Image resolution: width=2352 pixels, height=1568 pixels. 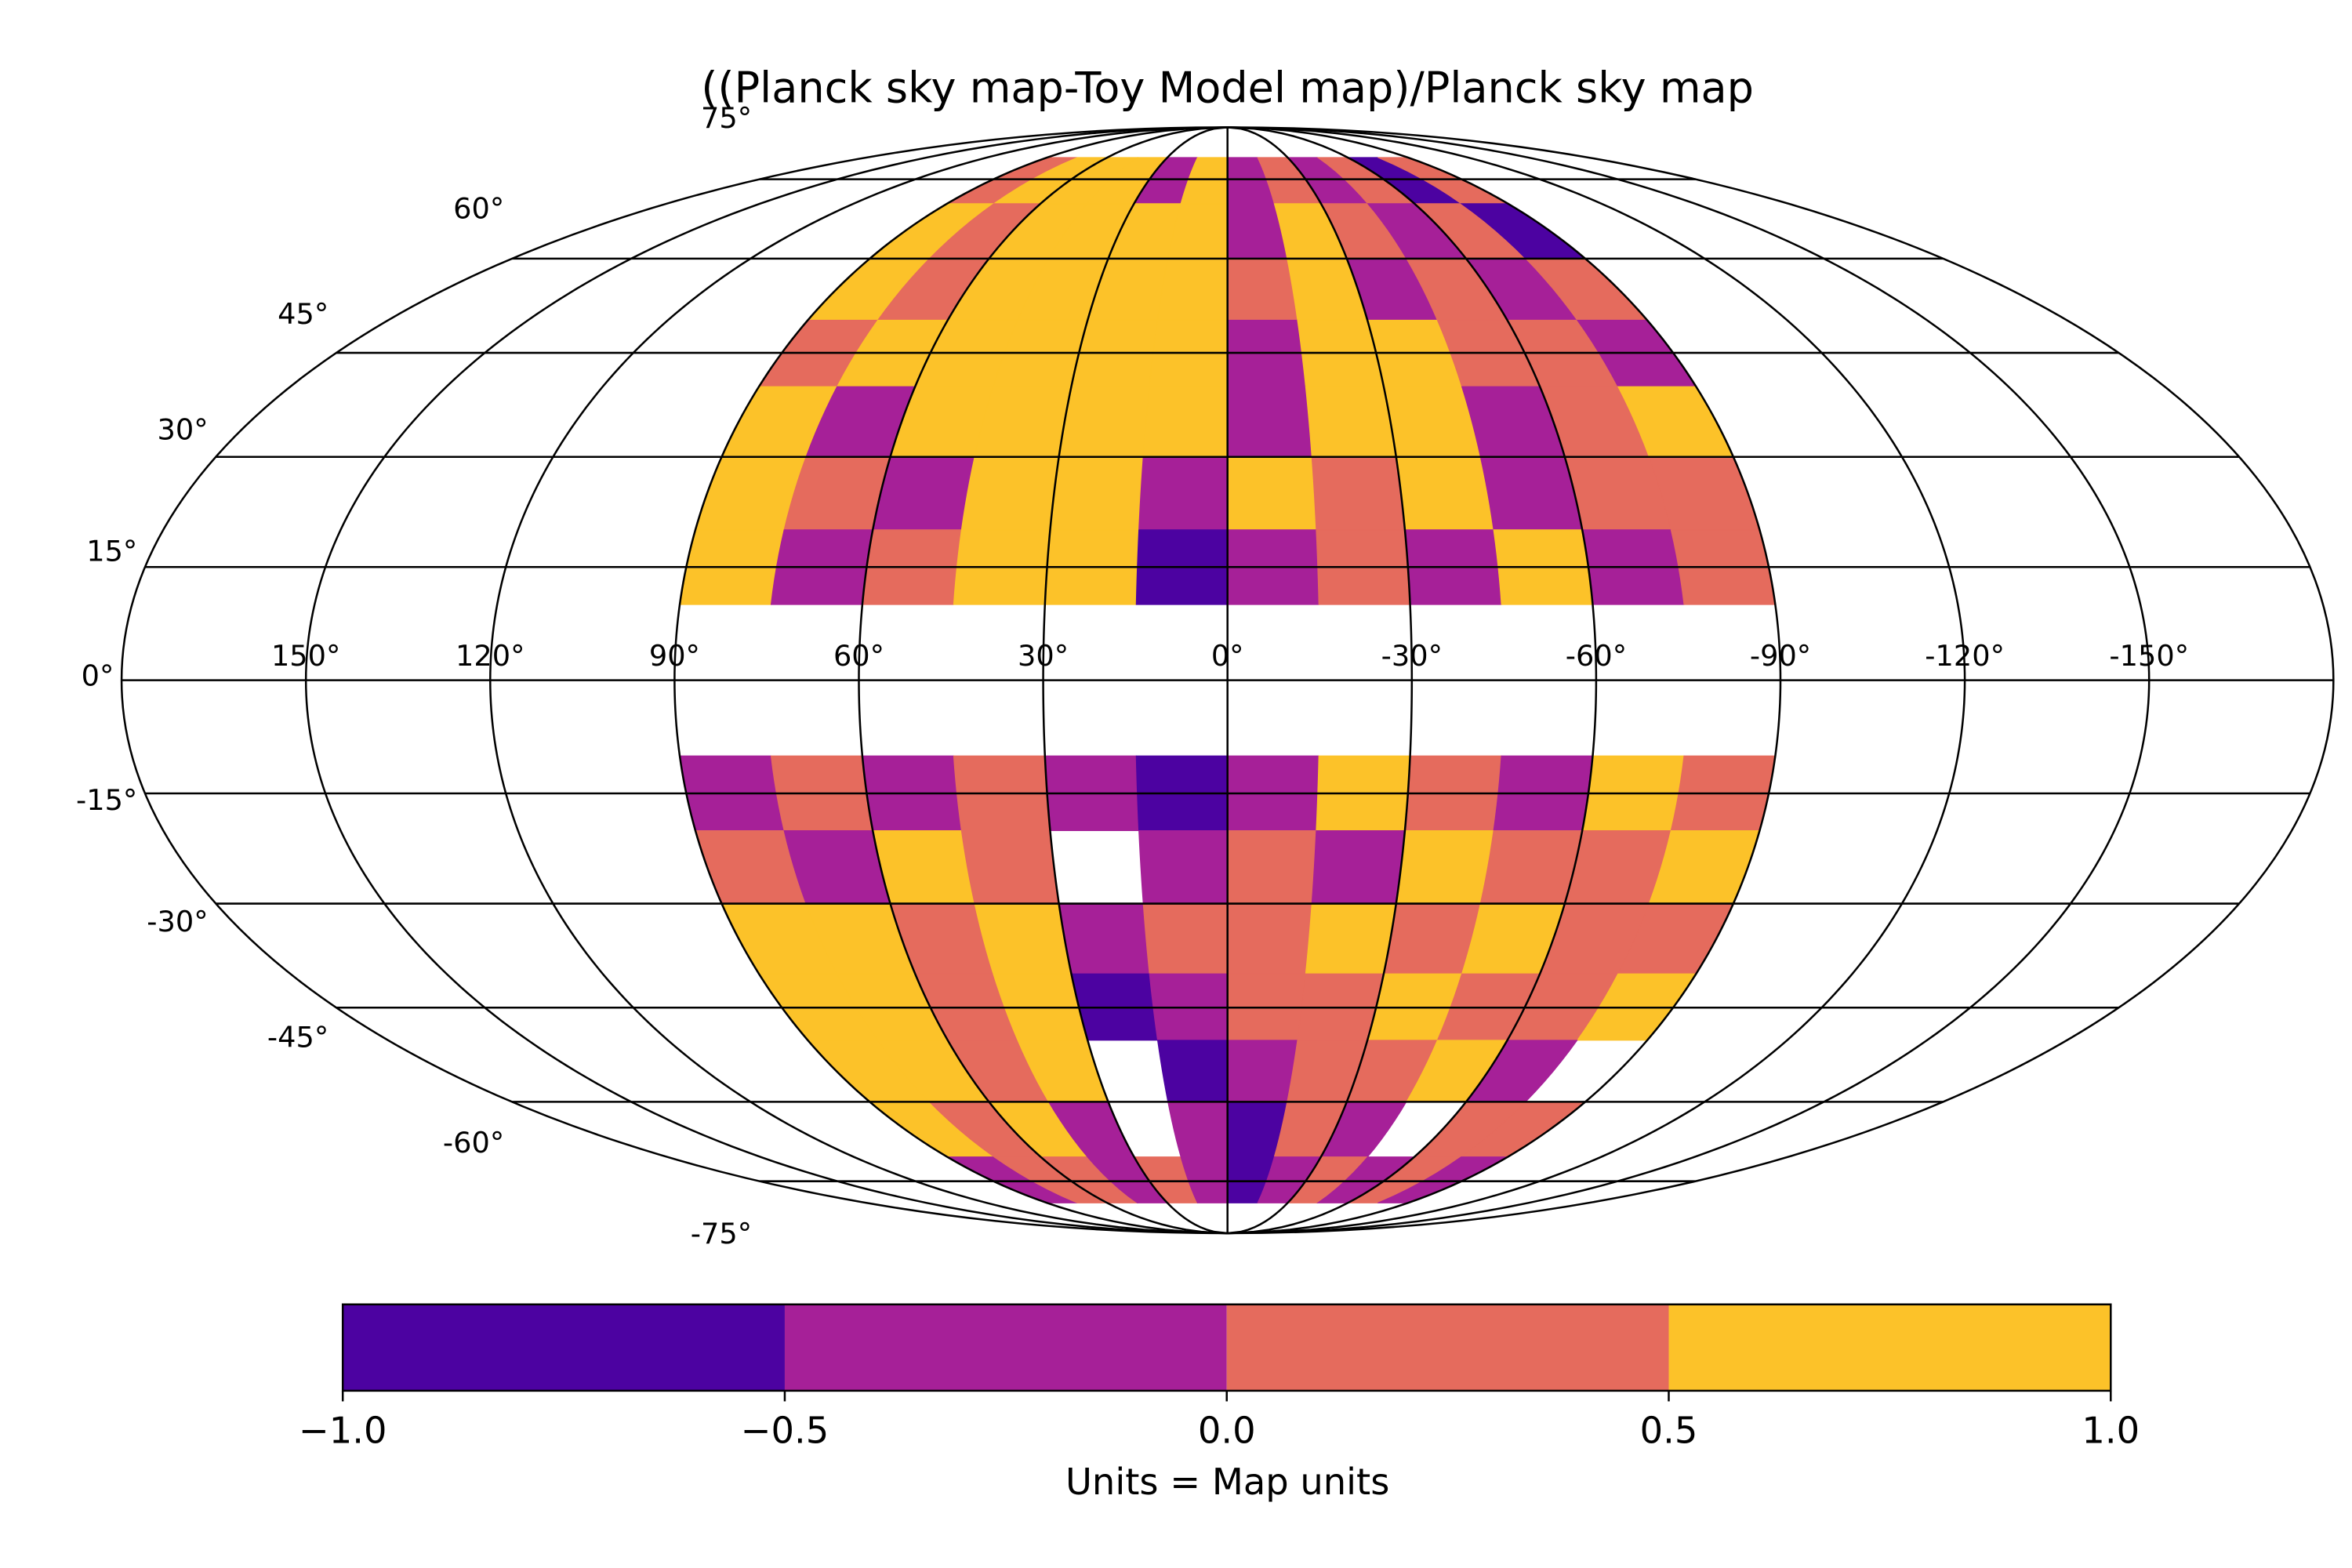 I want to click on colorbar-tick-label: 1.0, so click(x=2111, y=1431).